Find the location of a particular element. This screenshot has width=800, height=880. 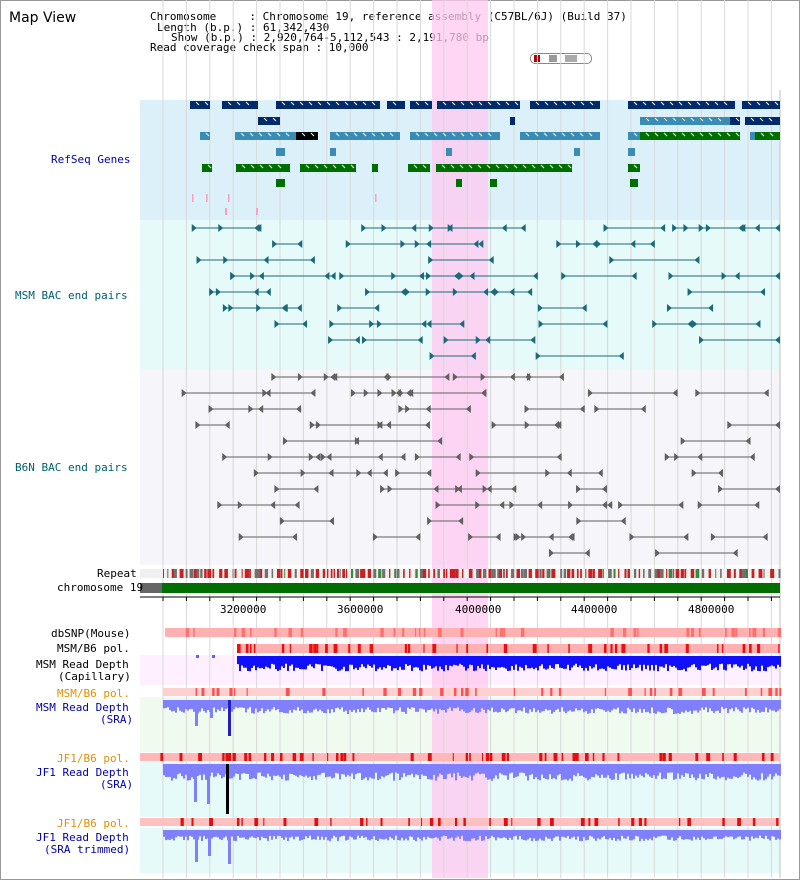

msm-read-depth-capillary-label: MSM Read Depth is located at coordinates (82, 664).